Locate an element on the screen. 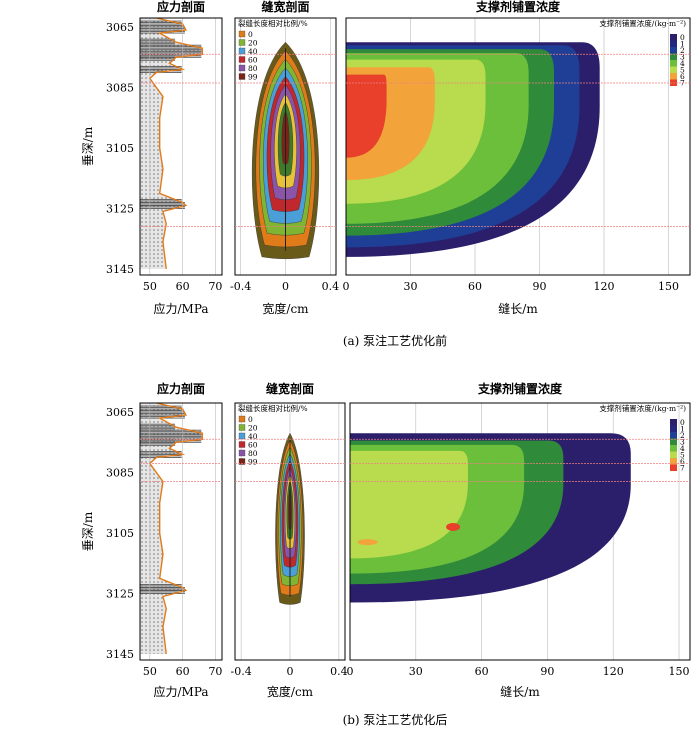  legend-label: 40 is located at coordinates (253, 436).